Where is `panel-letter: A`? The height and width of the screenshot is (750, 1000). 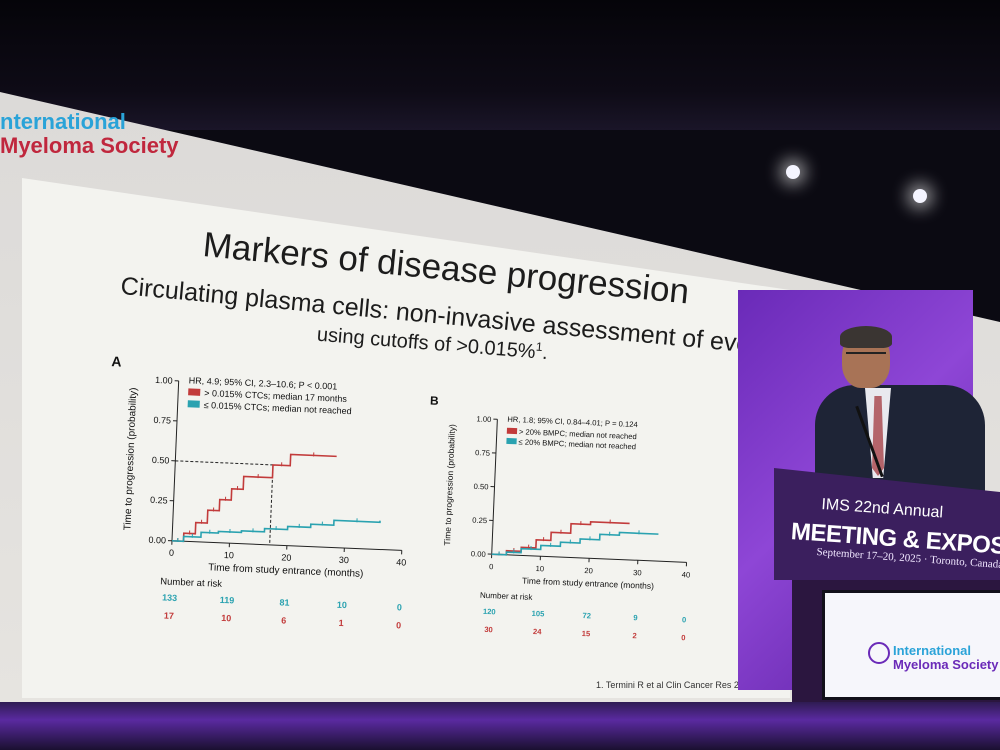
panel-letter: A is located at coordinates (116, 361).